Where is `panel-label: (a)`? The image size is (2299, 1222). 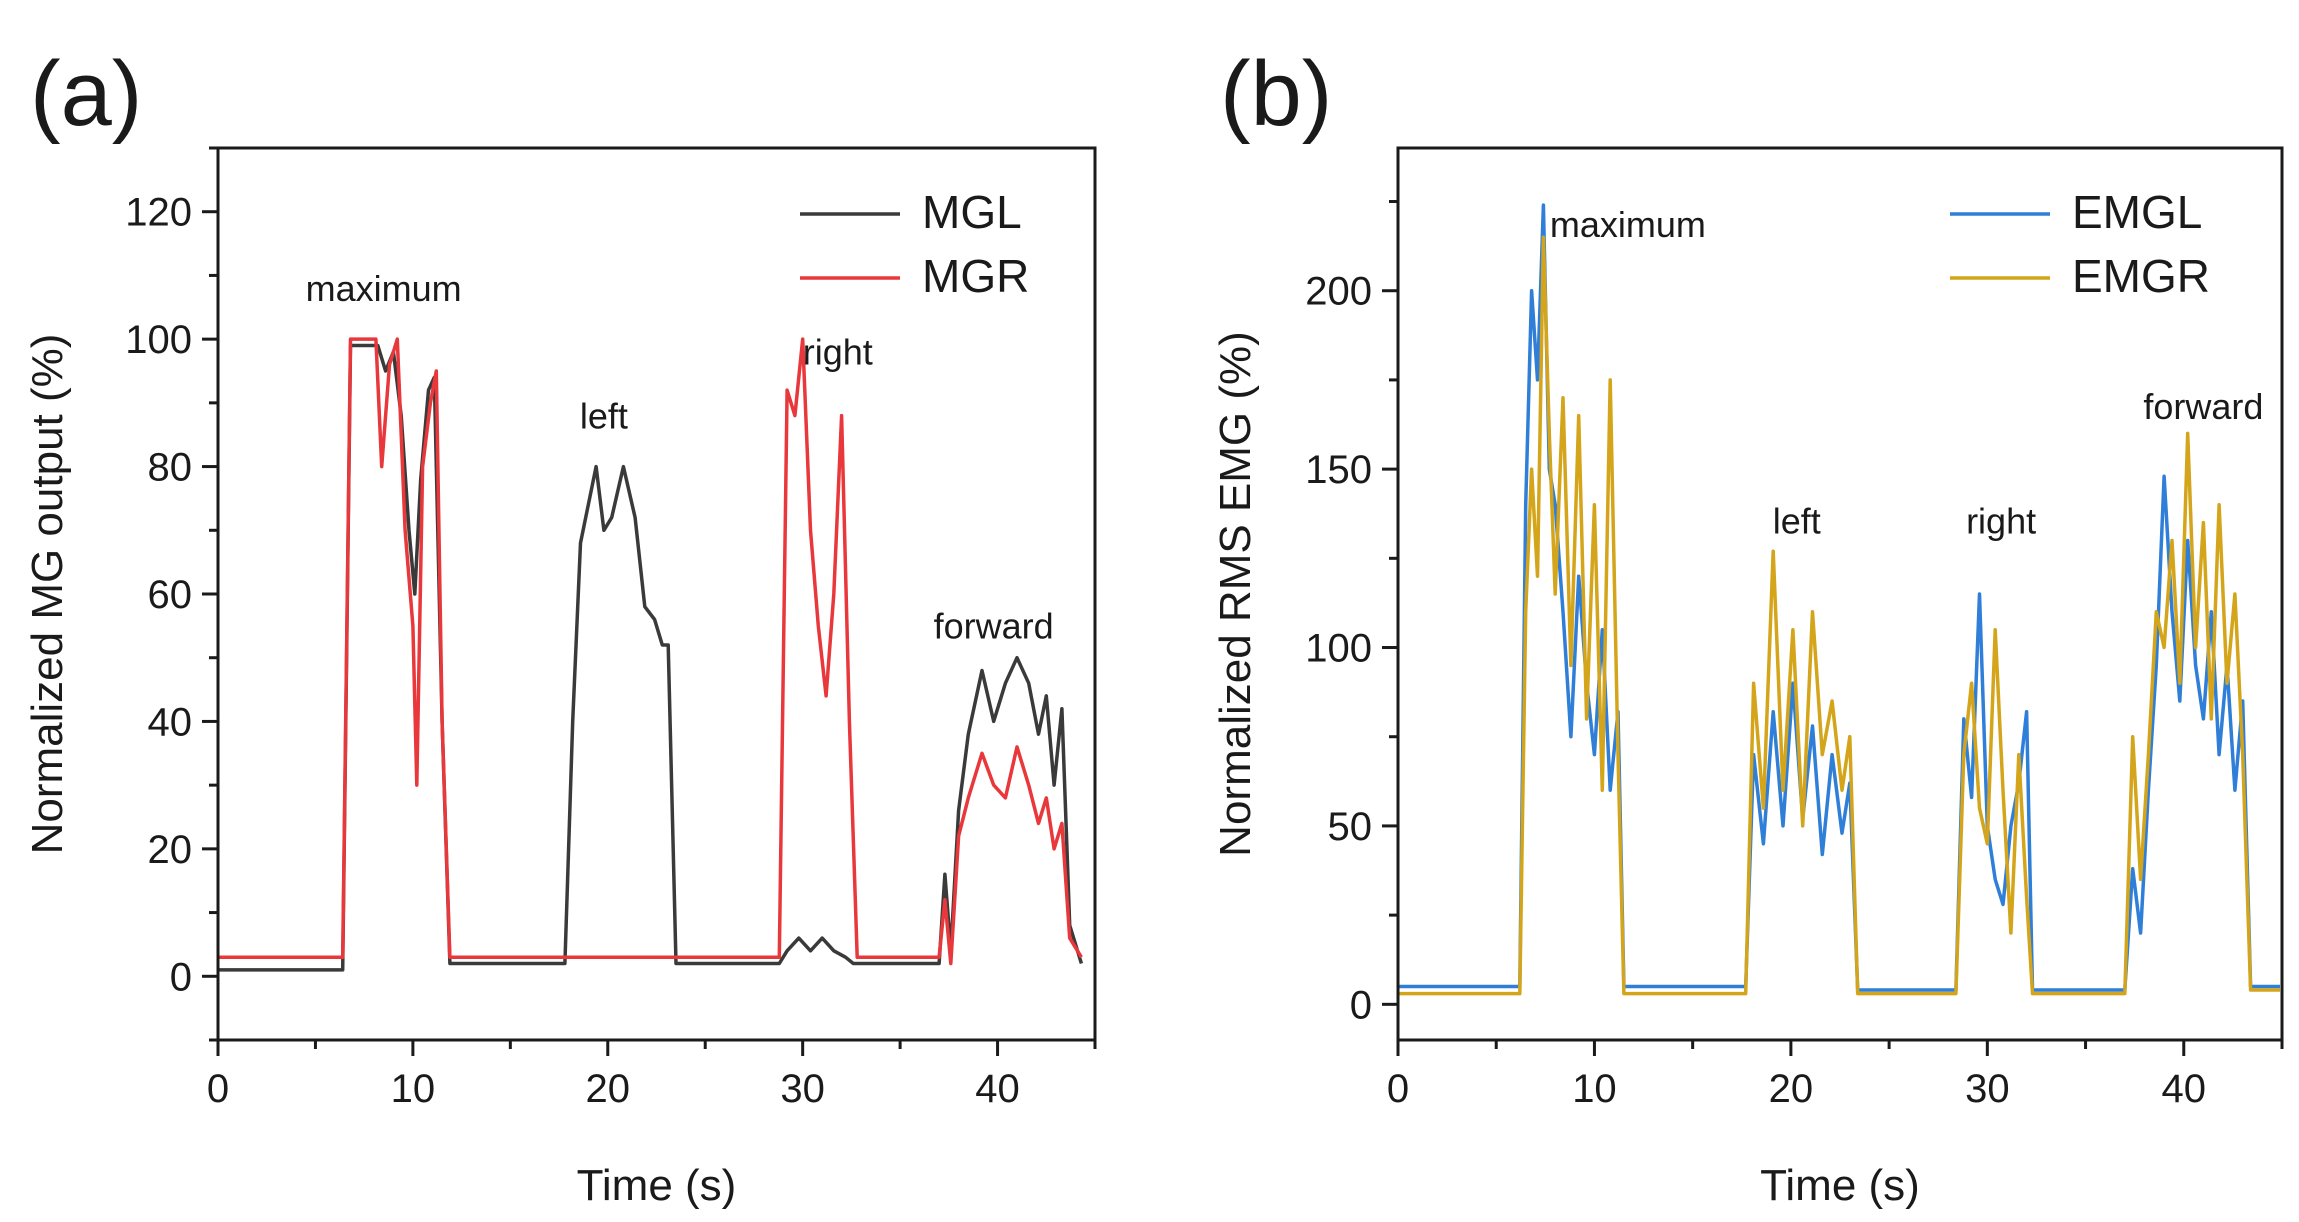
panel-label: (a) is located at coordinates (86, 94).